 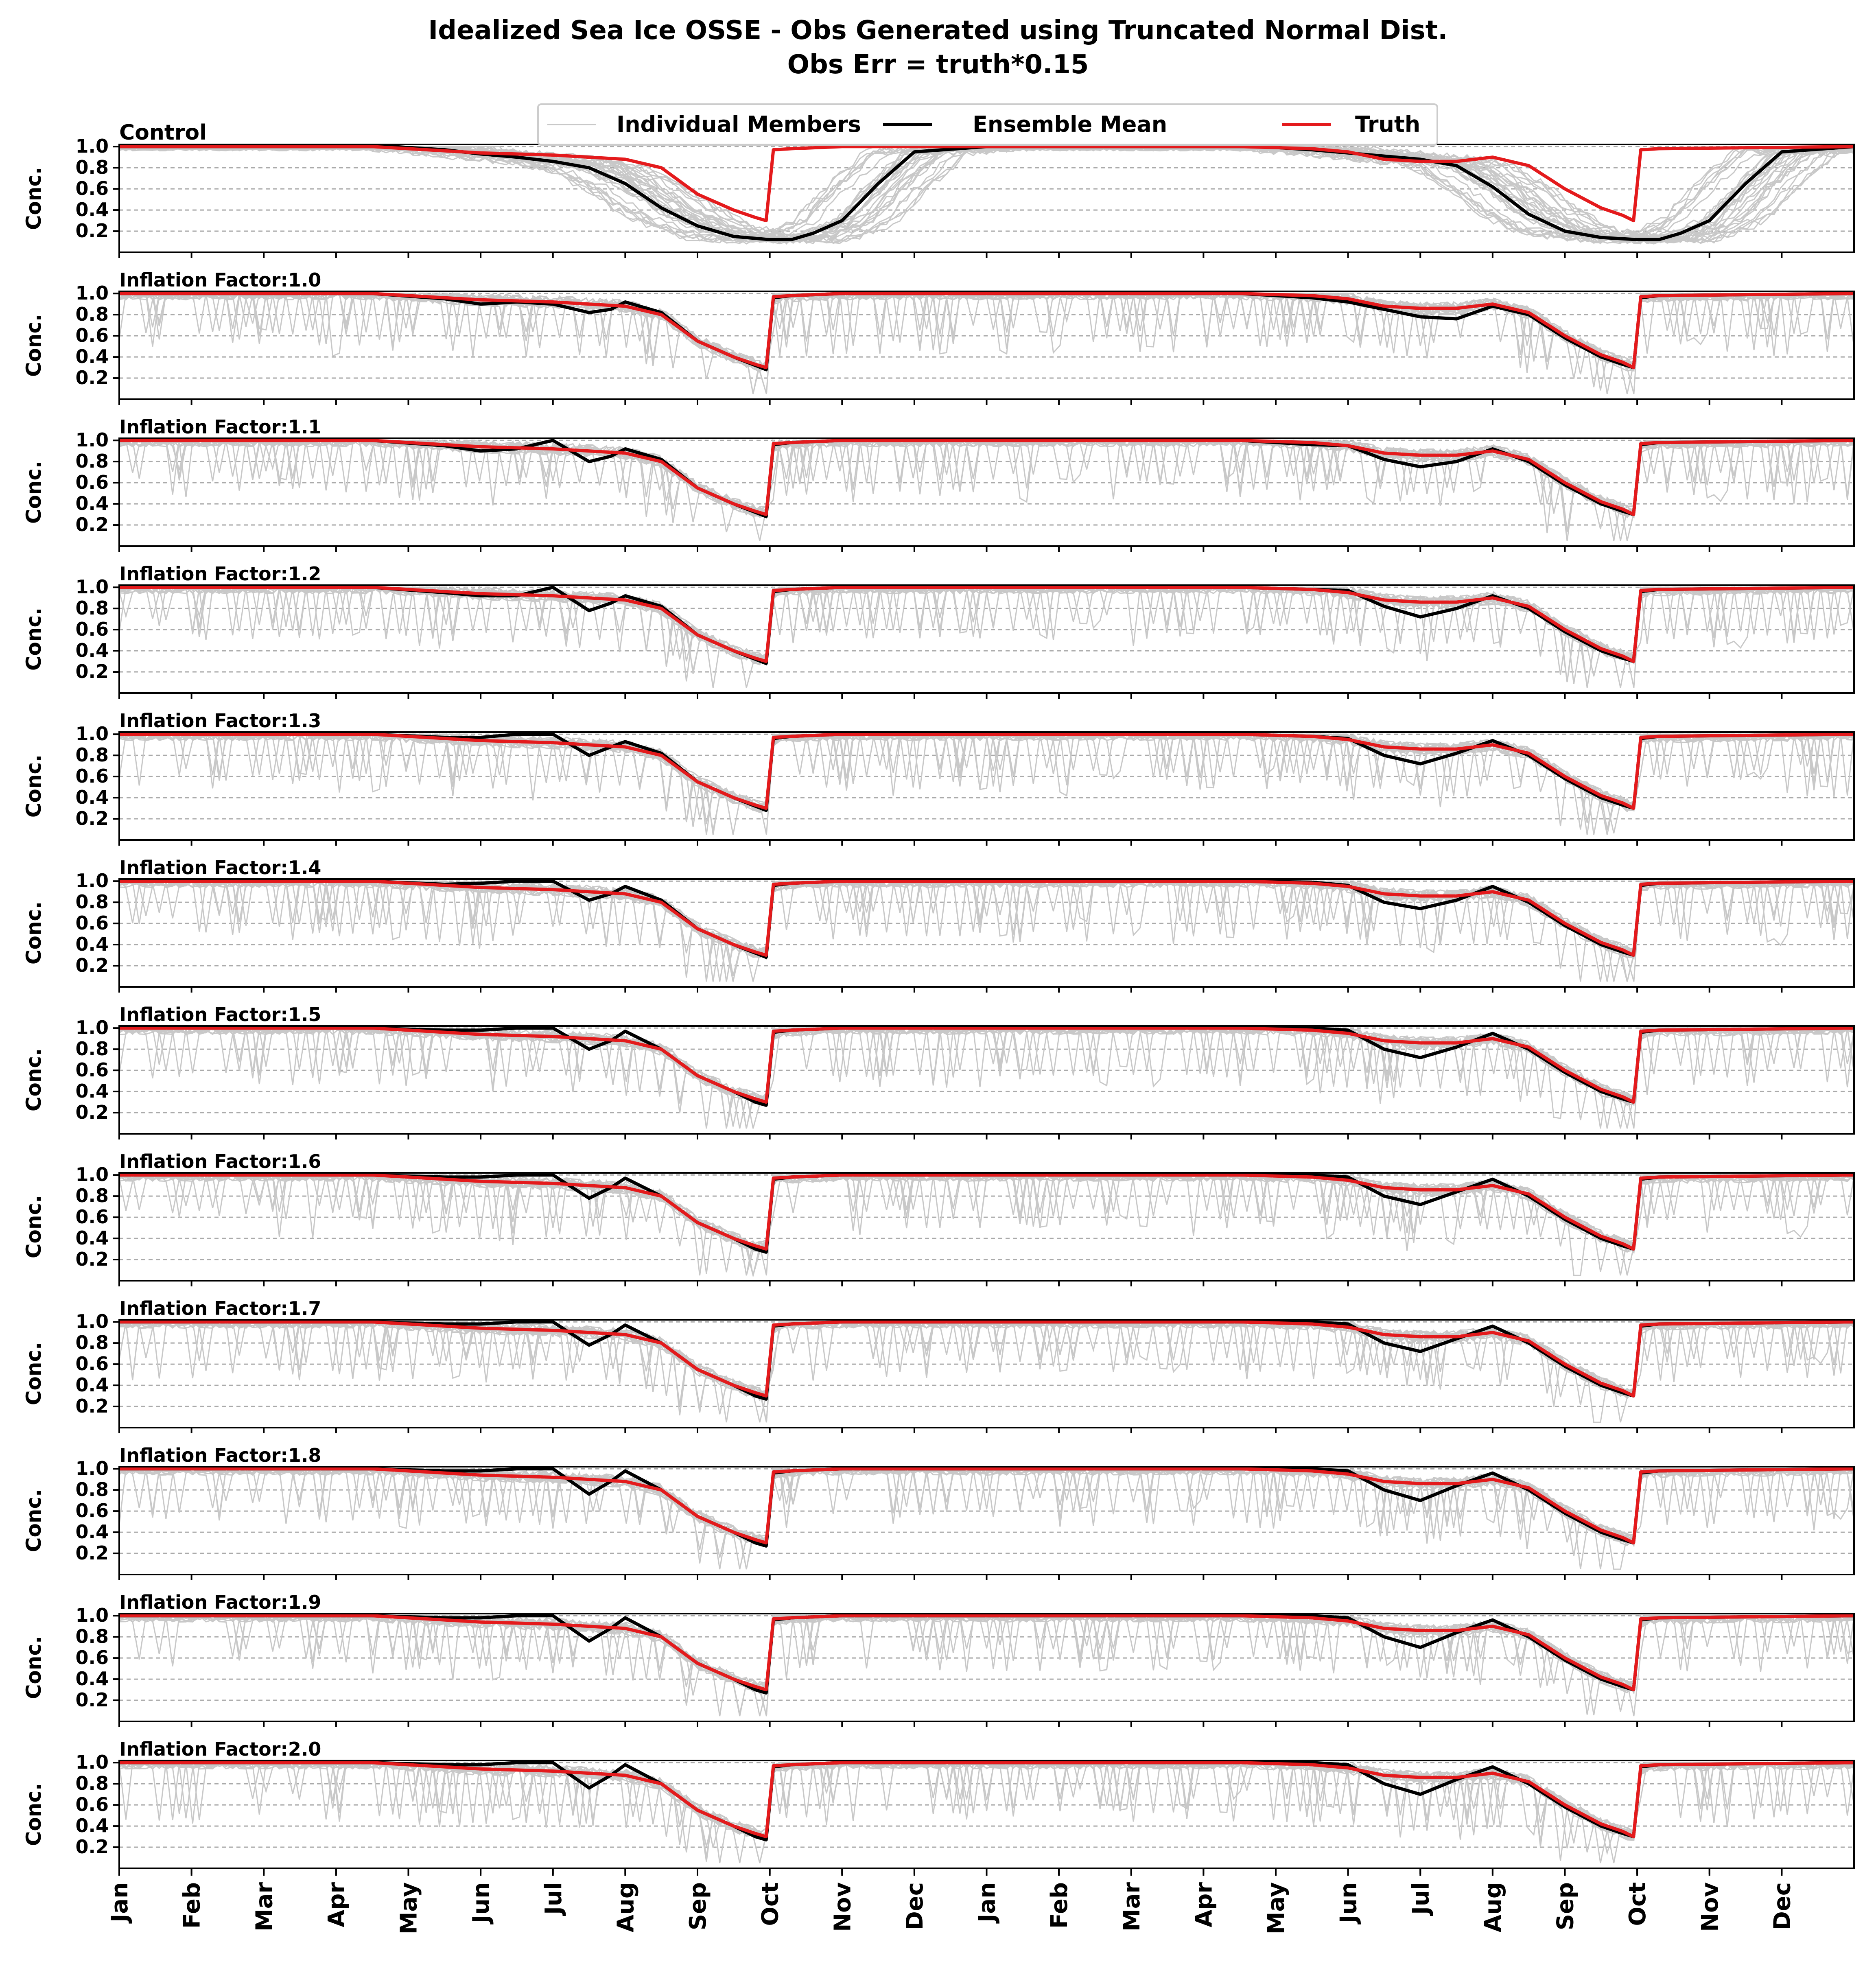 What do you see at coordinates (192, 1905) in the screenshot?
I see `x-tick-label: Feb` at bounding box center [192, 1905].